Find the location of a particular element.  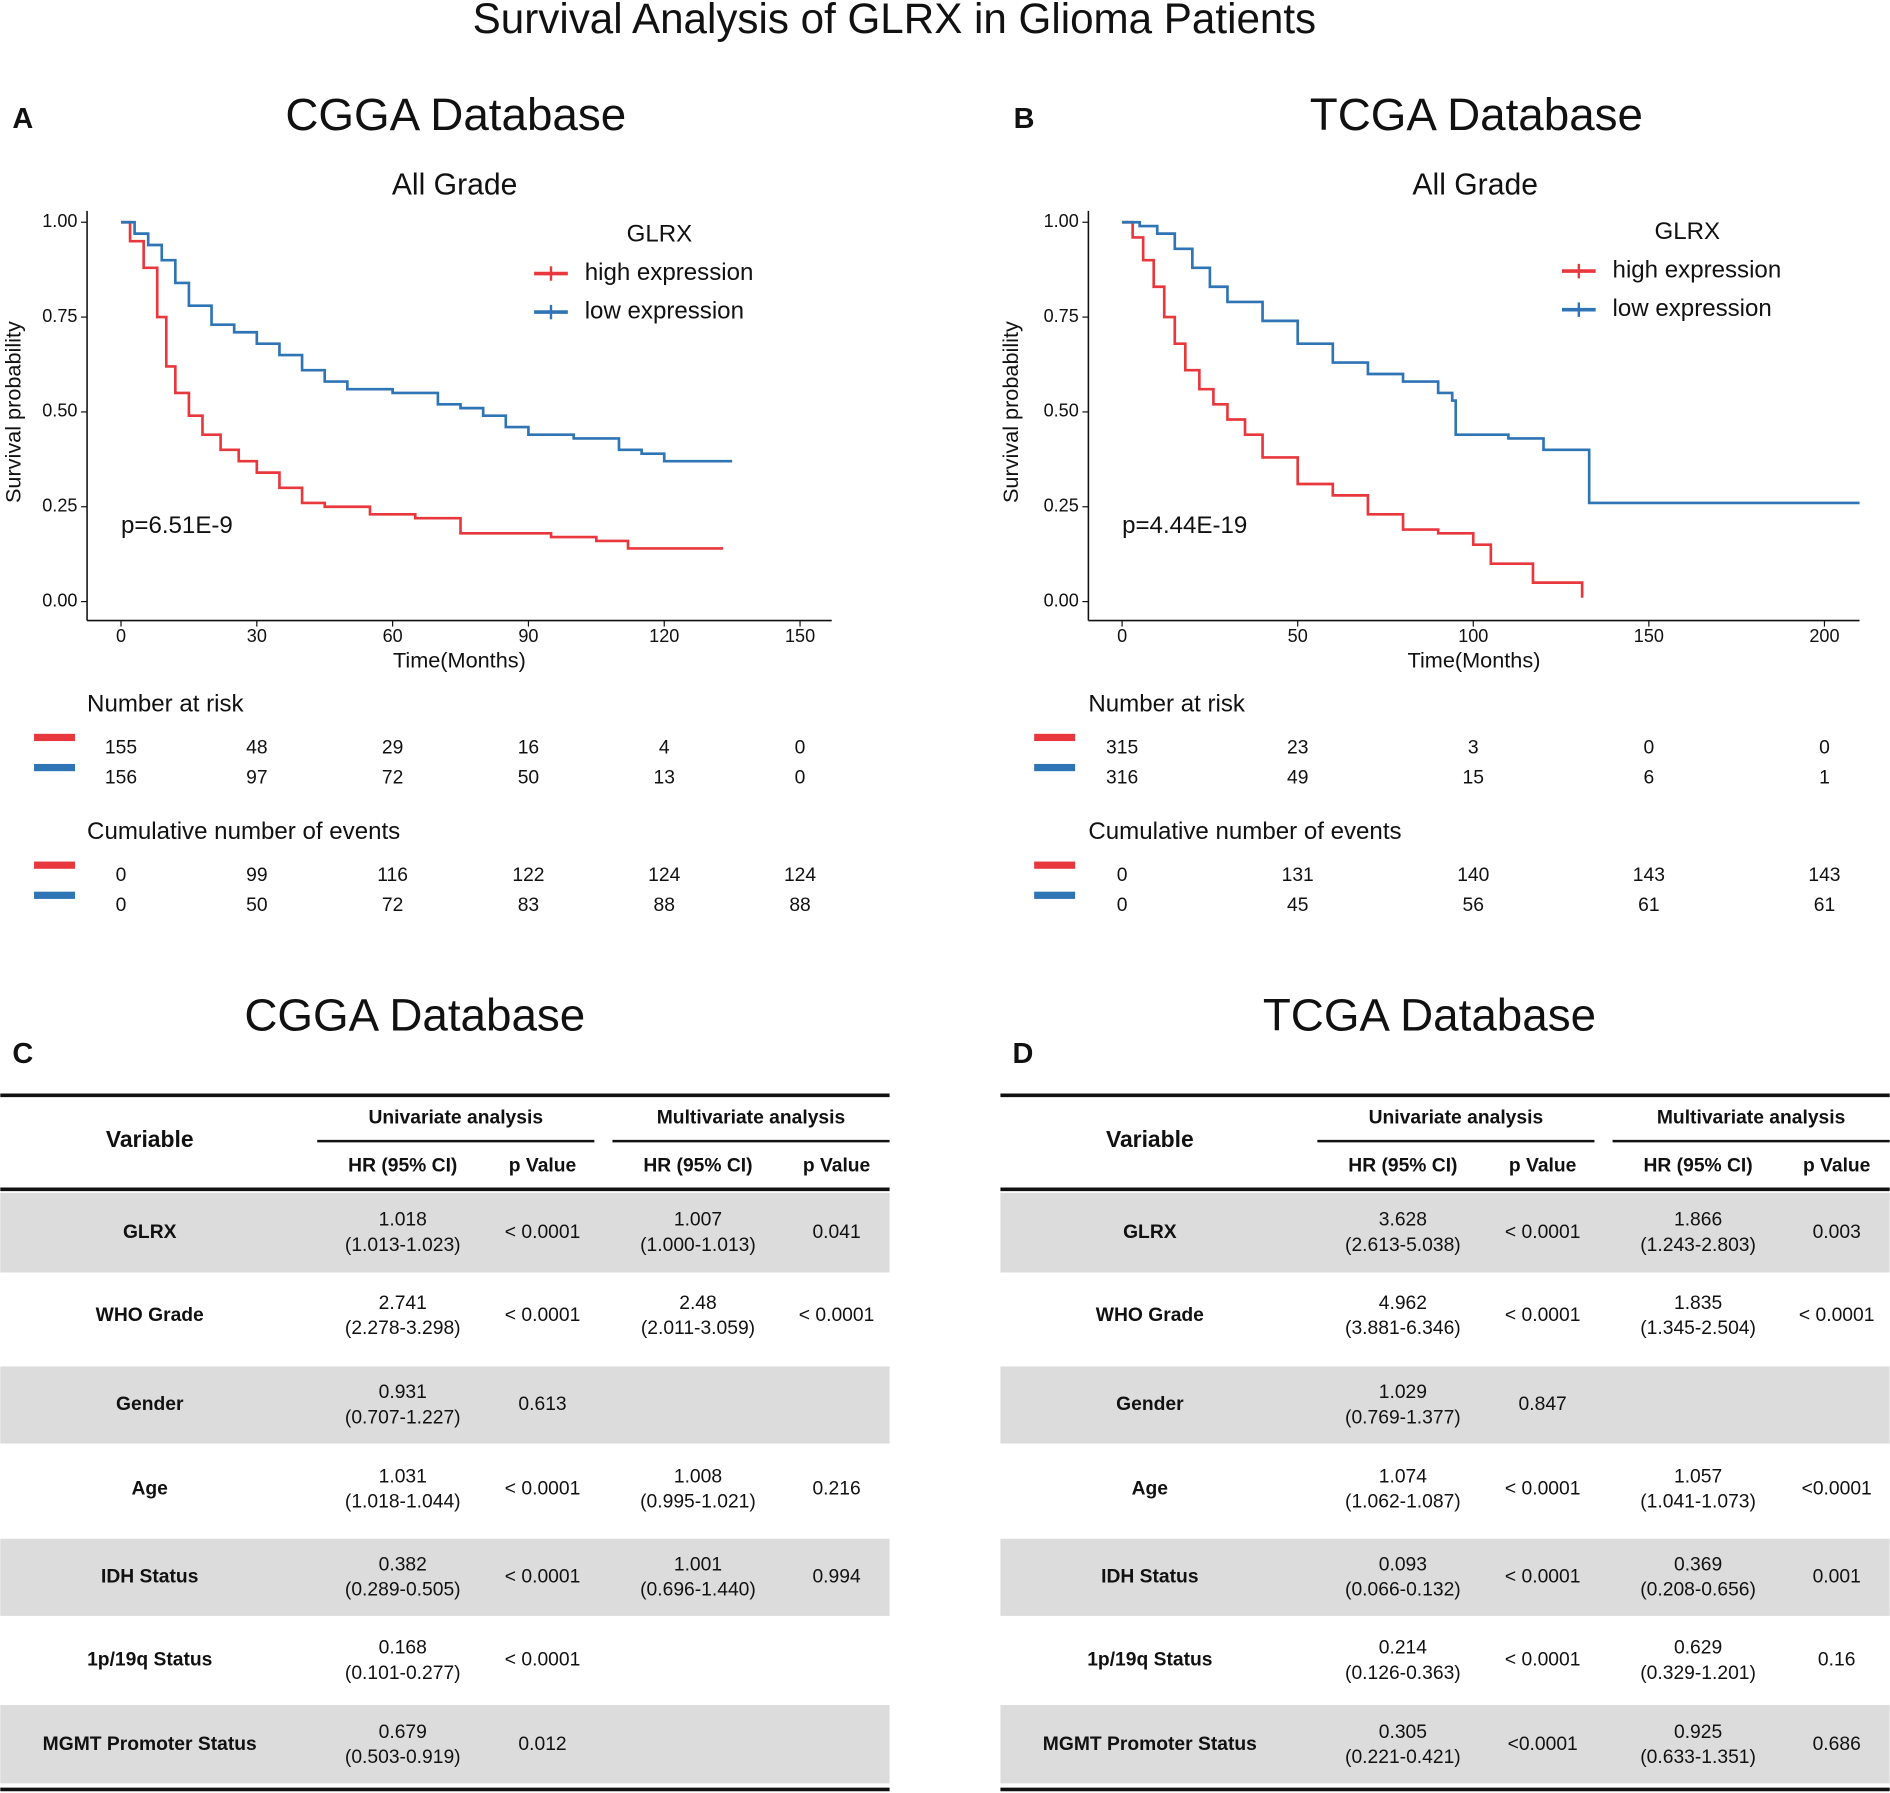

y-tick-label: 1.00 is located at coordinates (1061, 221).